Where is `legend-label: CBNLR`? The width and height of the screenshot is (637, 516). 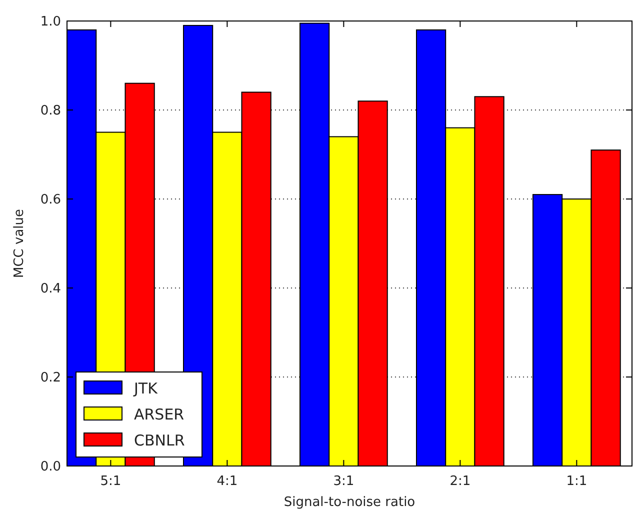 legend-label: CBNLR is located at coordinates (159, 440).